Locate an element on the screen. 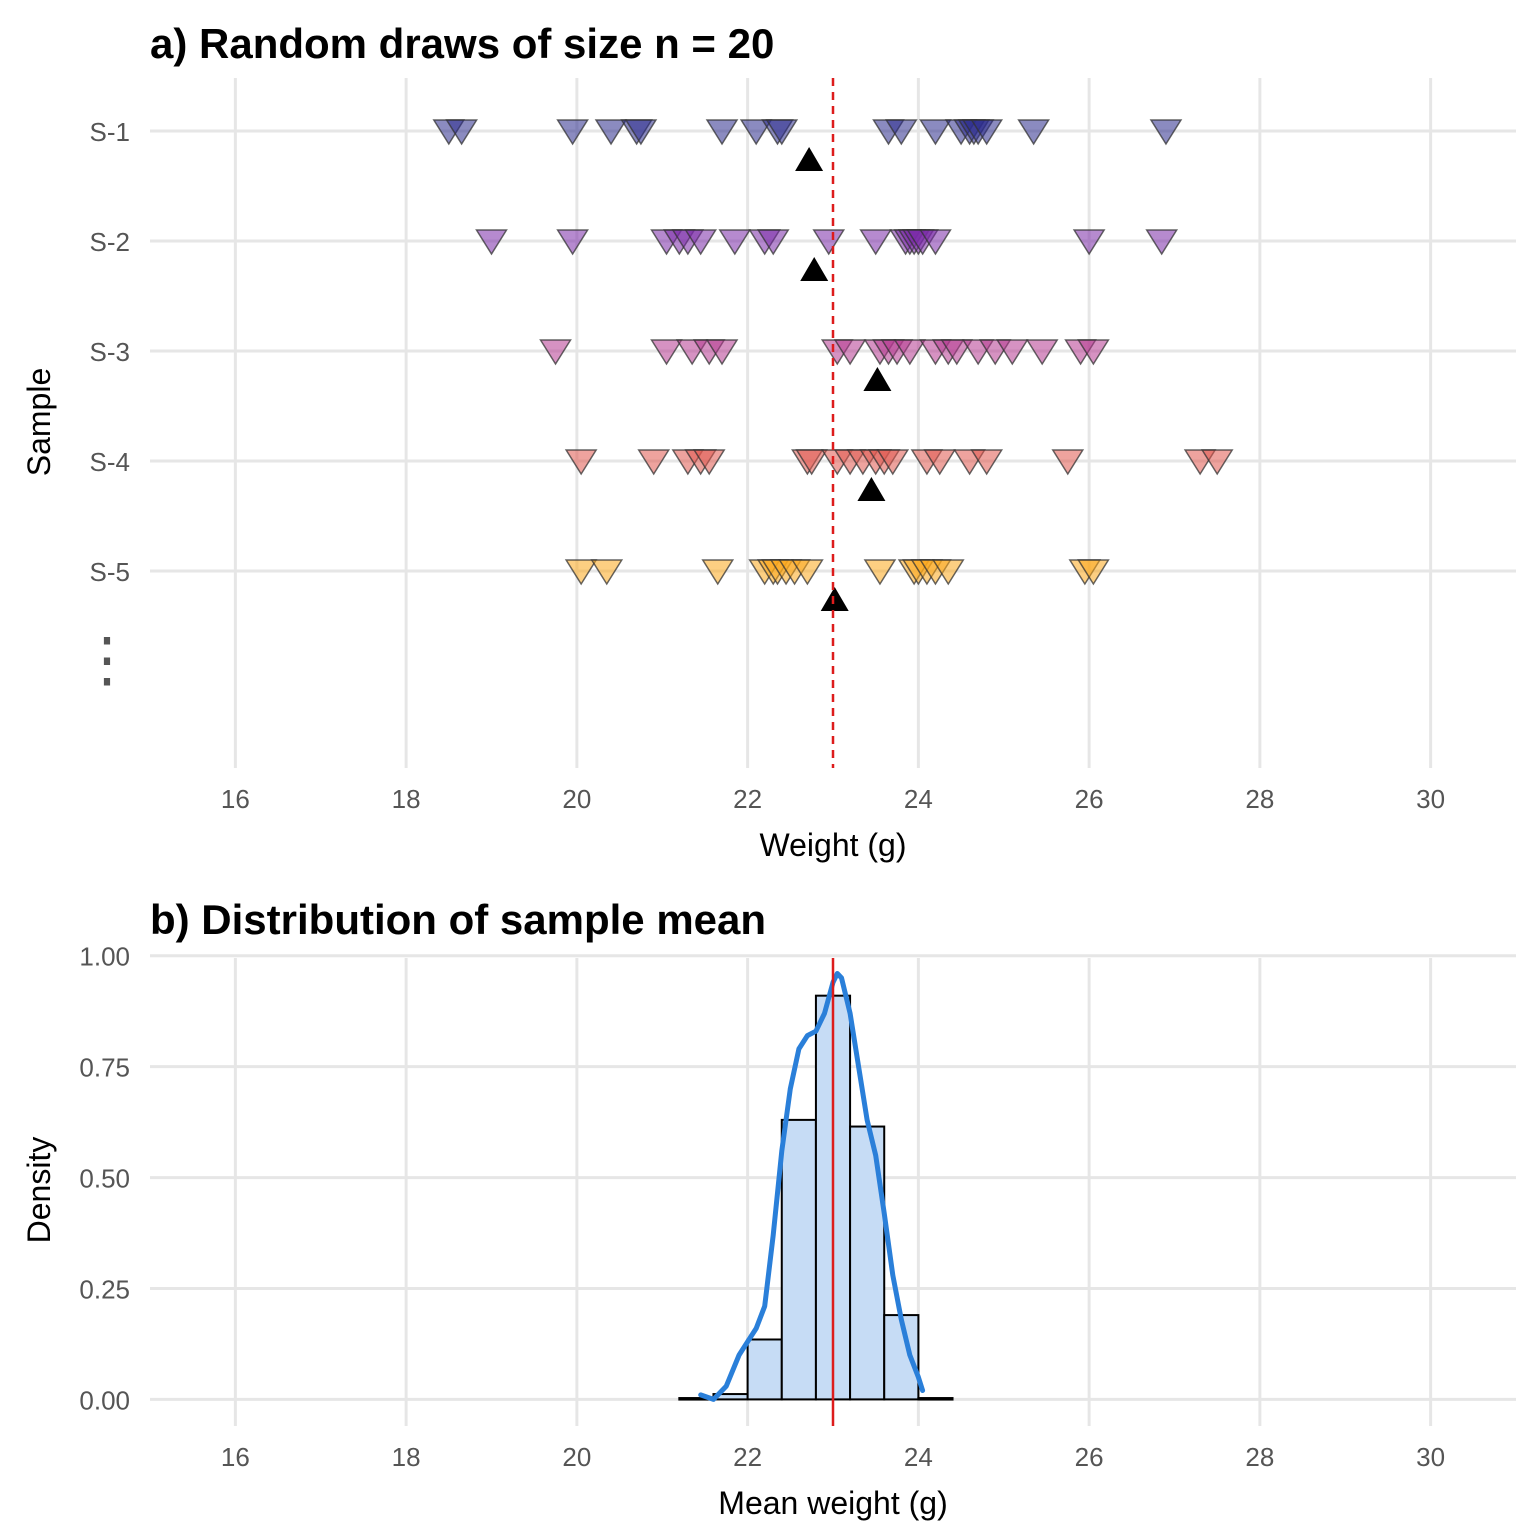  panel-b-title: b) Distribution of sample mean is located at coordinates (458, 919).